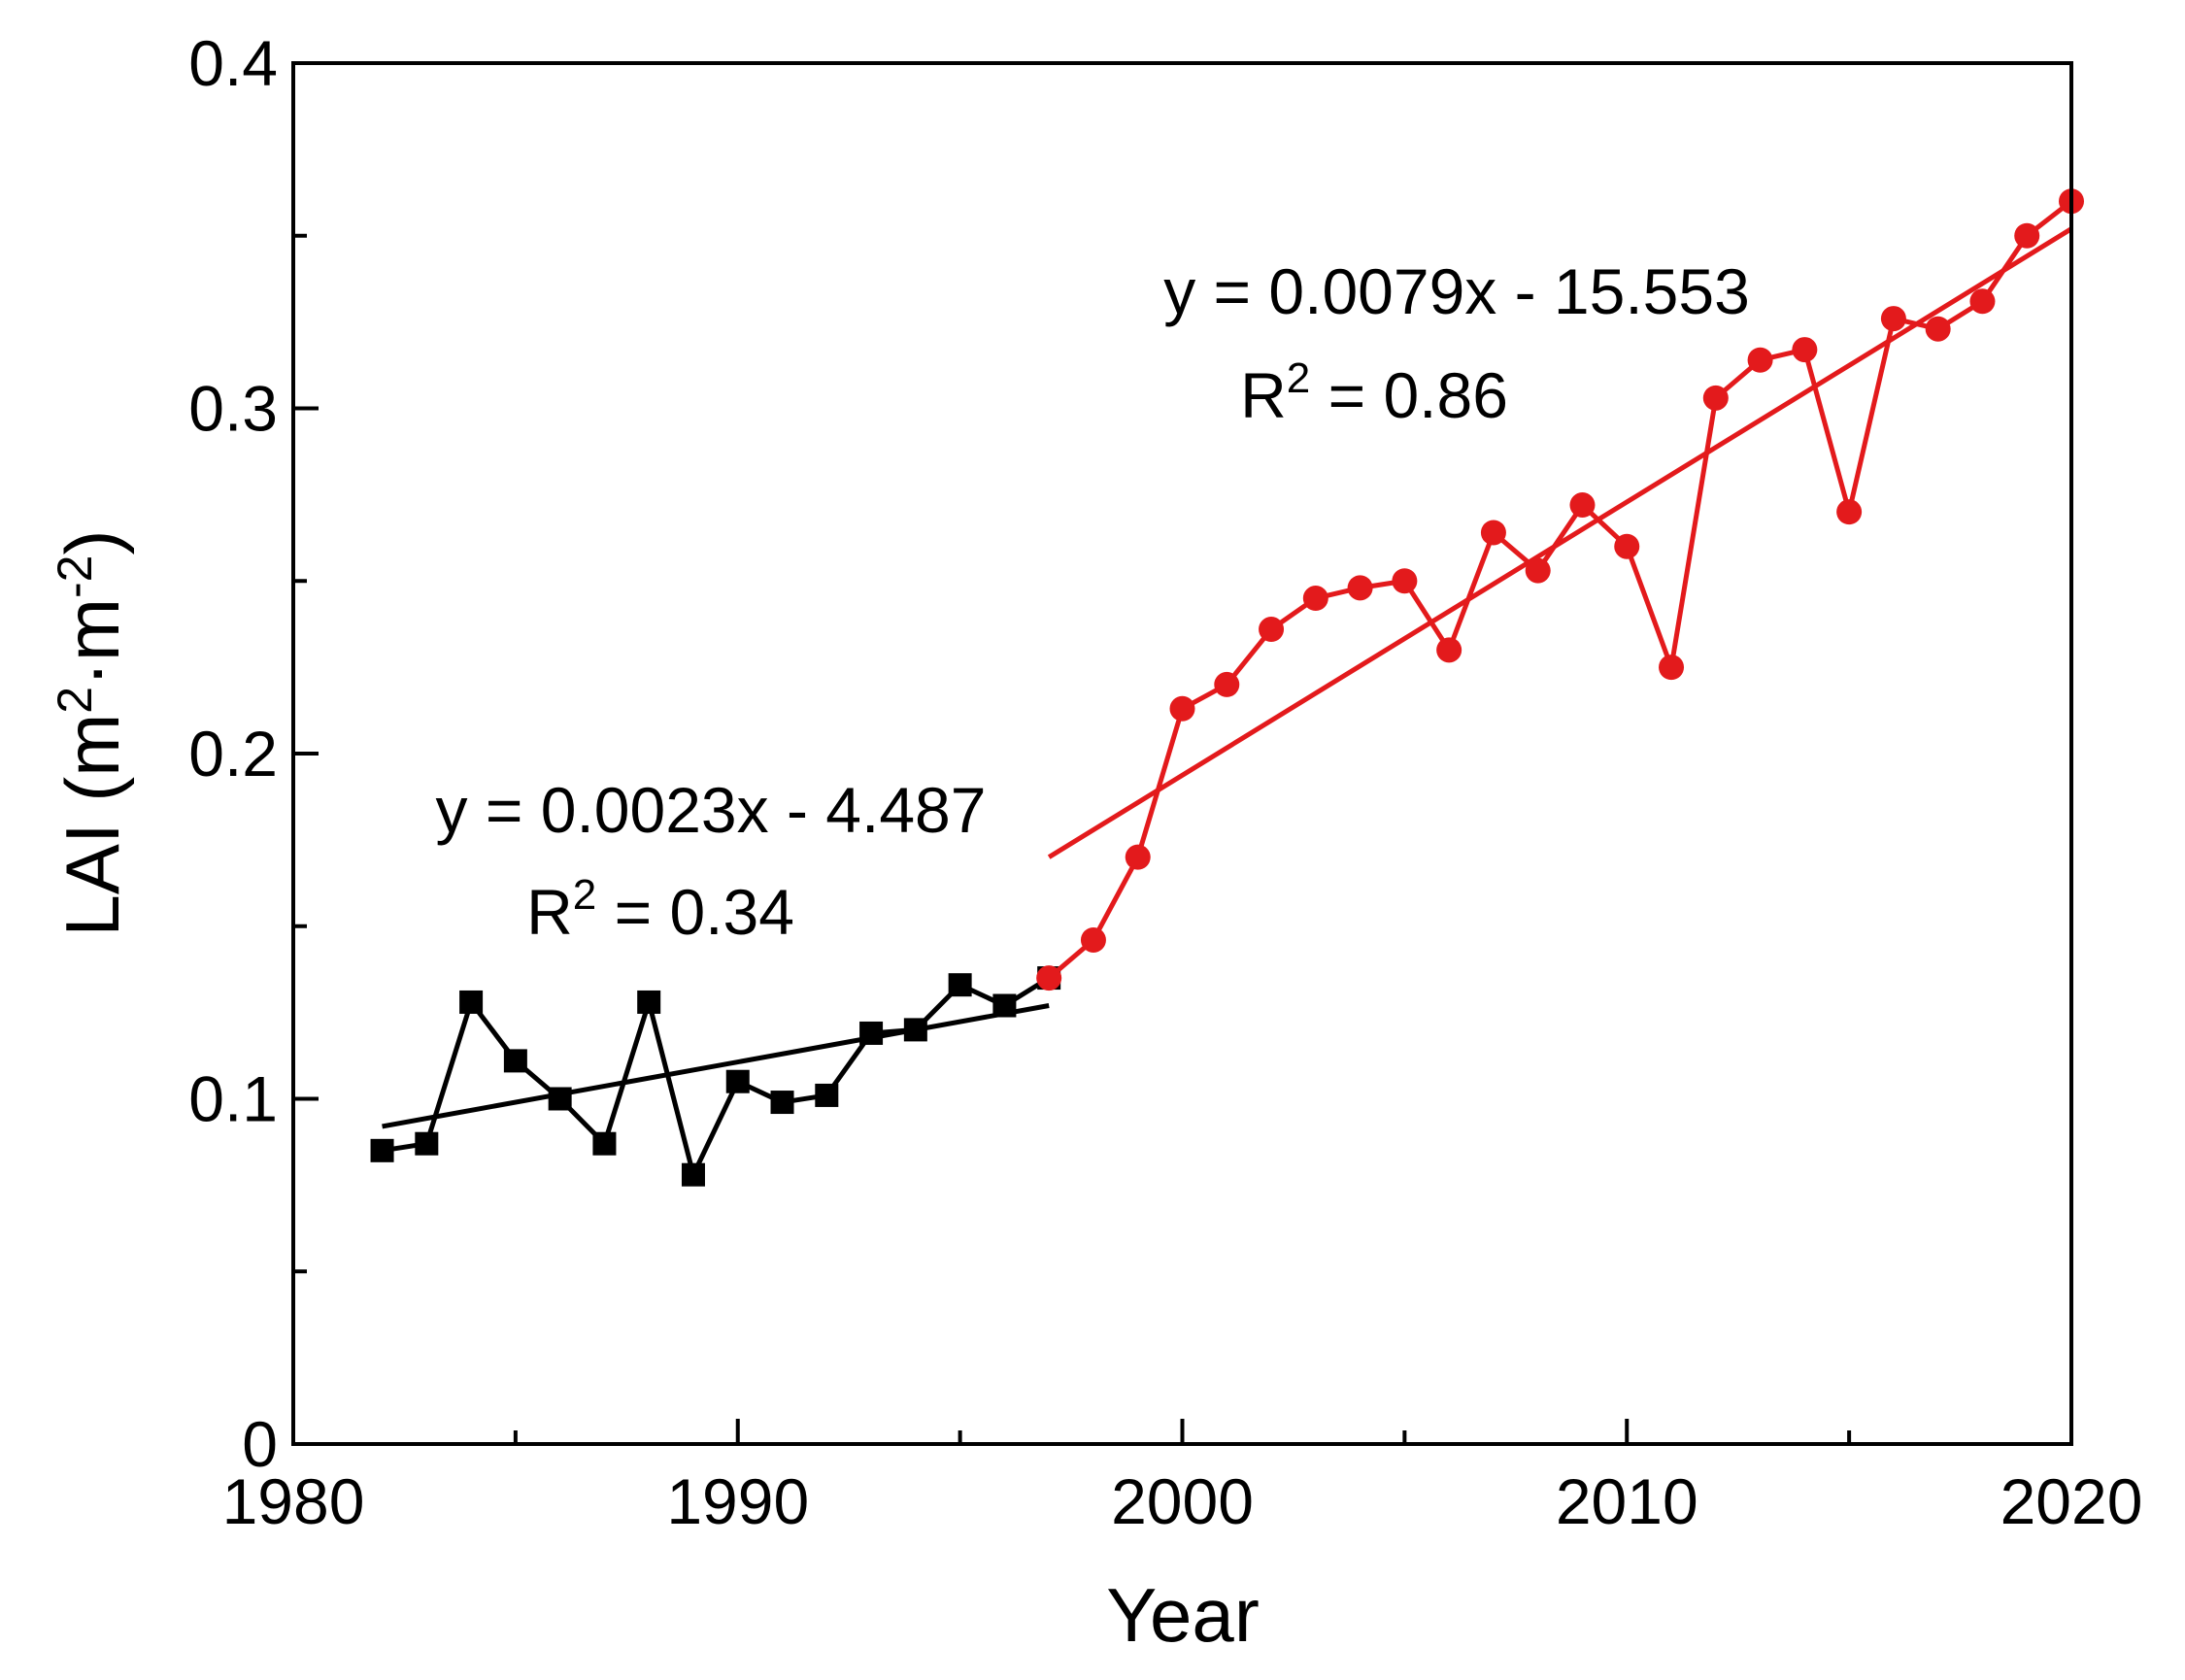  Describe the element at coordinates (584, 895) in the screenshot. I see `trend-r2-black-sup: 2` at that location.